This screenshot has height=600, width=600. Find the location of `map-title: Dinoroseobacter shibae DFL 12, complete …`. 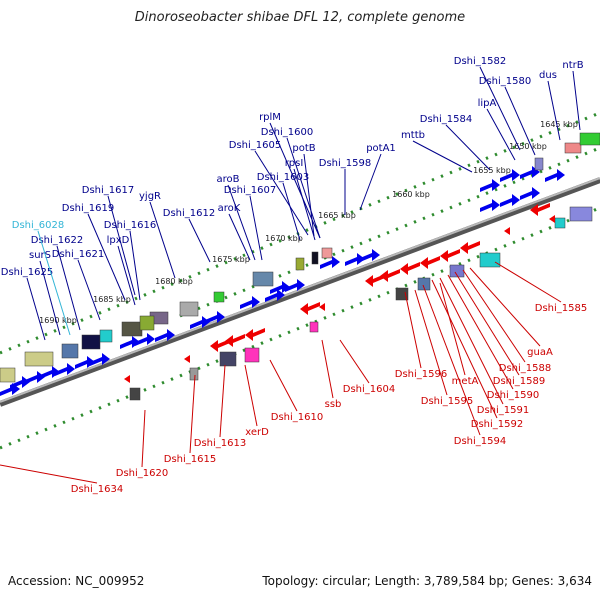

map-title: Dinoroseobacter shibae DFL 12, complete … is located at coordinates (300, 17).